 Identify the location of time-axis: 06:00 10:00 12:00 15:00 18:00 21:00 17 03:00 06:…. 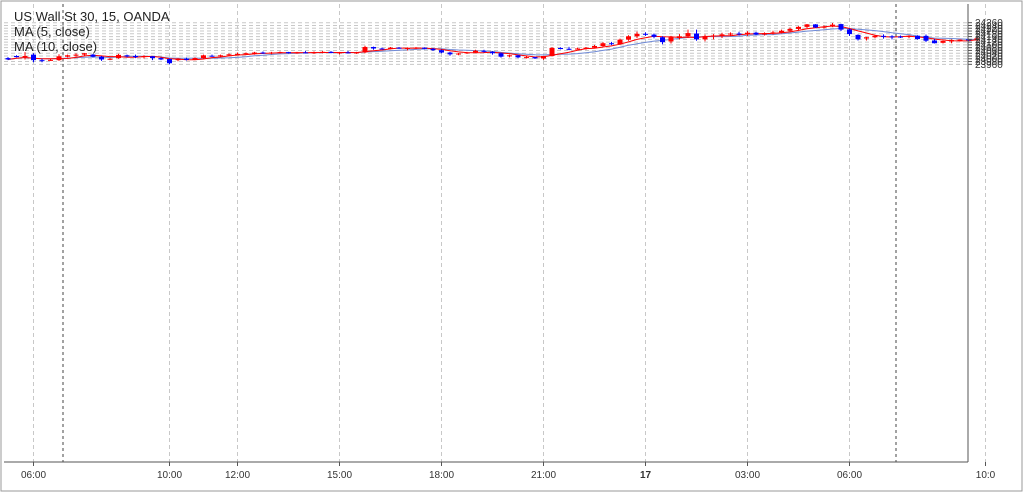
(500, 471).